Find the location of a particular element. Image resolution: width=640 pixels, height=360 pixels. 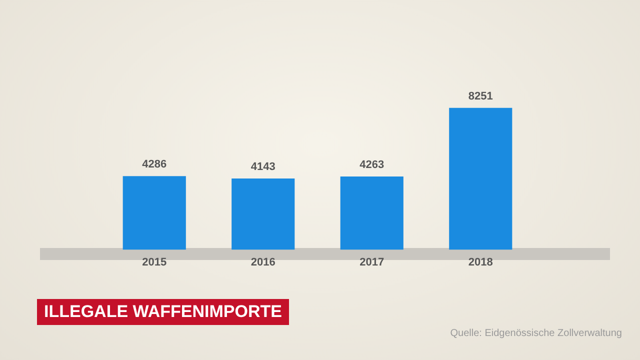

text: ILLEGALE WAFFENIMPORTE is located at coordinates (163, 312).